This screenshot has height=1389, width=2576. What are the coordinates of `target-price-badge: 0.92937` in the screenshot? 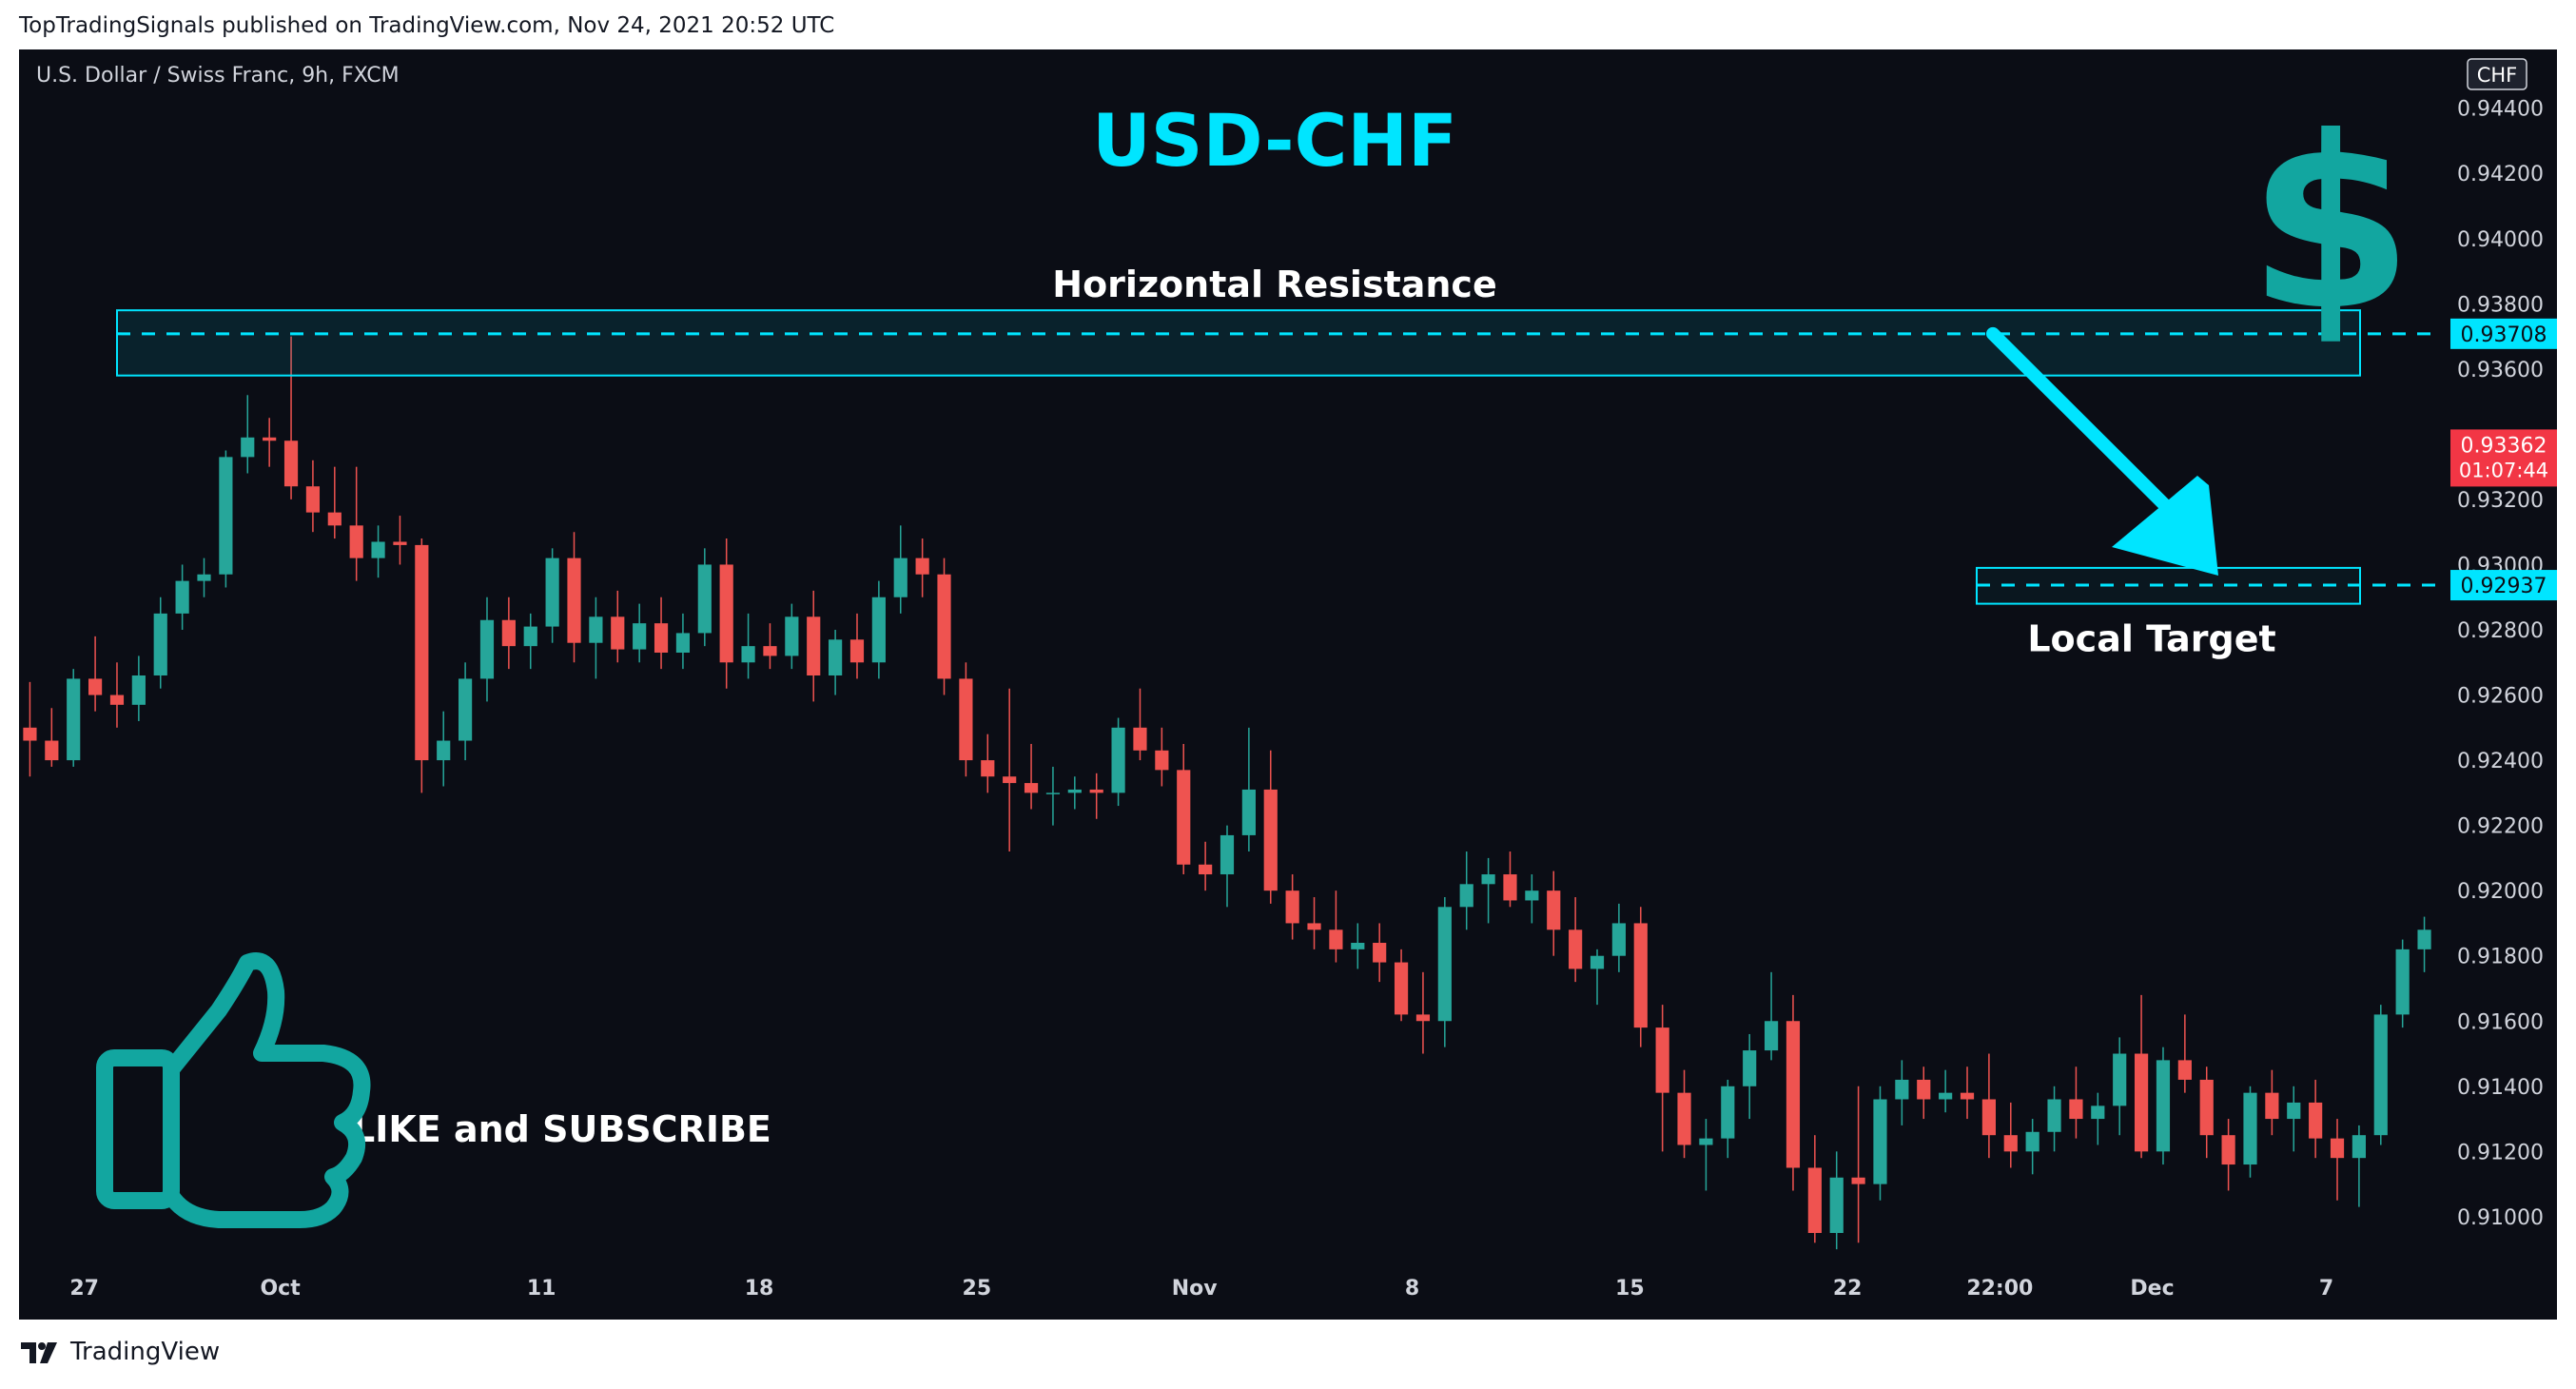 It's located at (2503, 585).